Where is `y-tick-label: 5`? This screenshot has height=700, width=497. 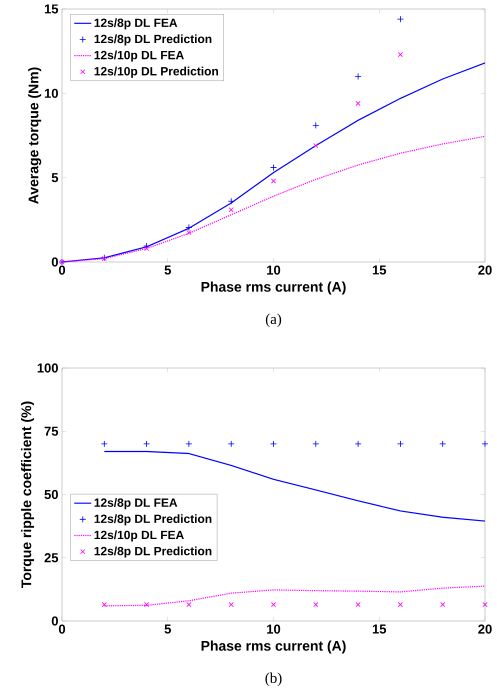 y-tick-label: 5 is located at coordinates (55, 177).